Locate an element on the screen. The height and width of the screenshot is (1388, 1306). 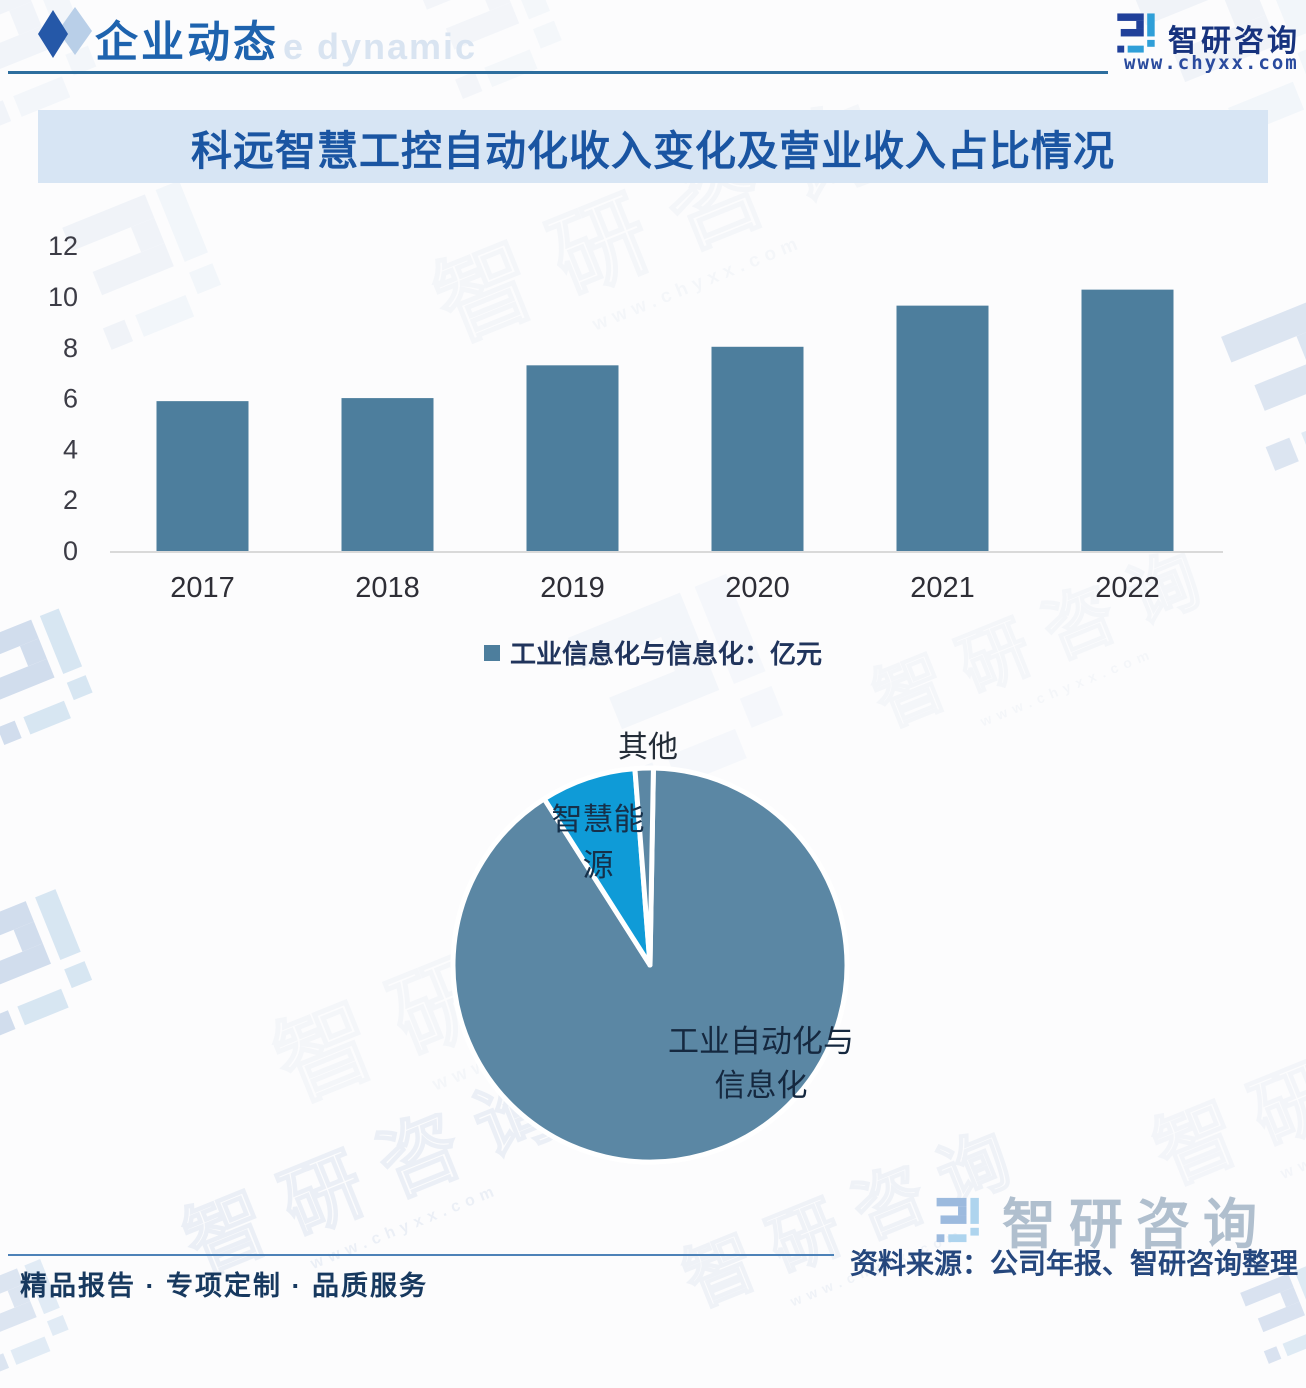
svg-text: 4 is located at coordinates (70, 449).